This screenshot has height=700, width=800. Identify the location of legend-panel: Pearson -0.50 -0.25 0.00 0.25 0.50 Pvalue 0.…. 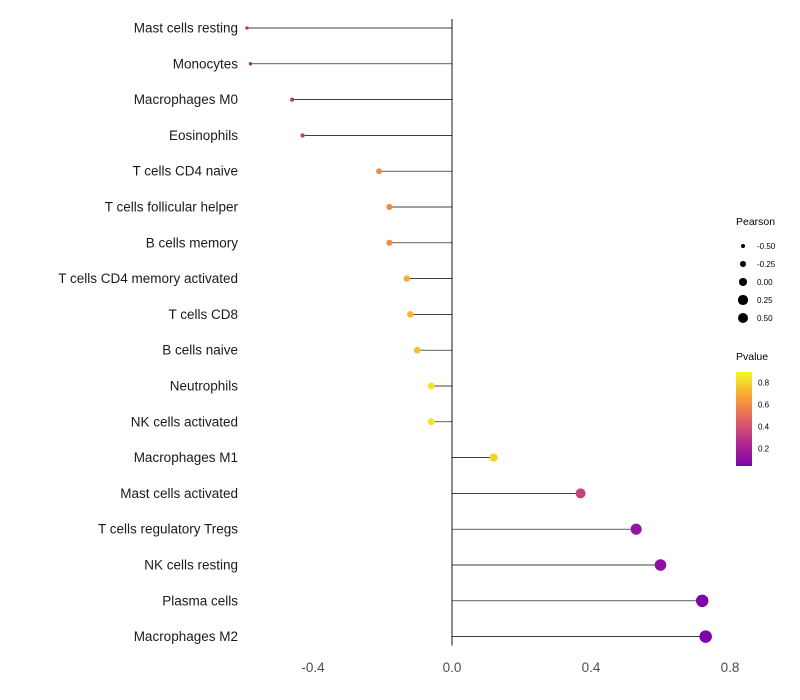
(768, 342).